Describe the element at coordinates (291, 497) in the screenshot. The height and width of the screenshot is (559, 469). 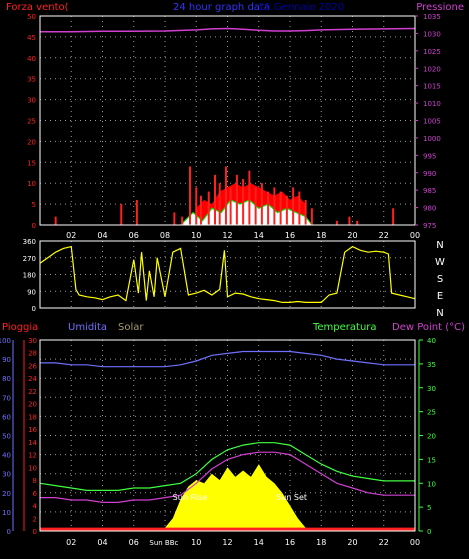
I see `sun-set-label: Sun Set` at that location.